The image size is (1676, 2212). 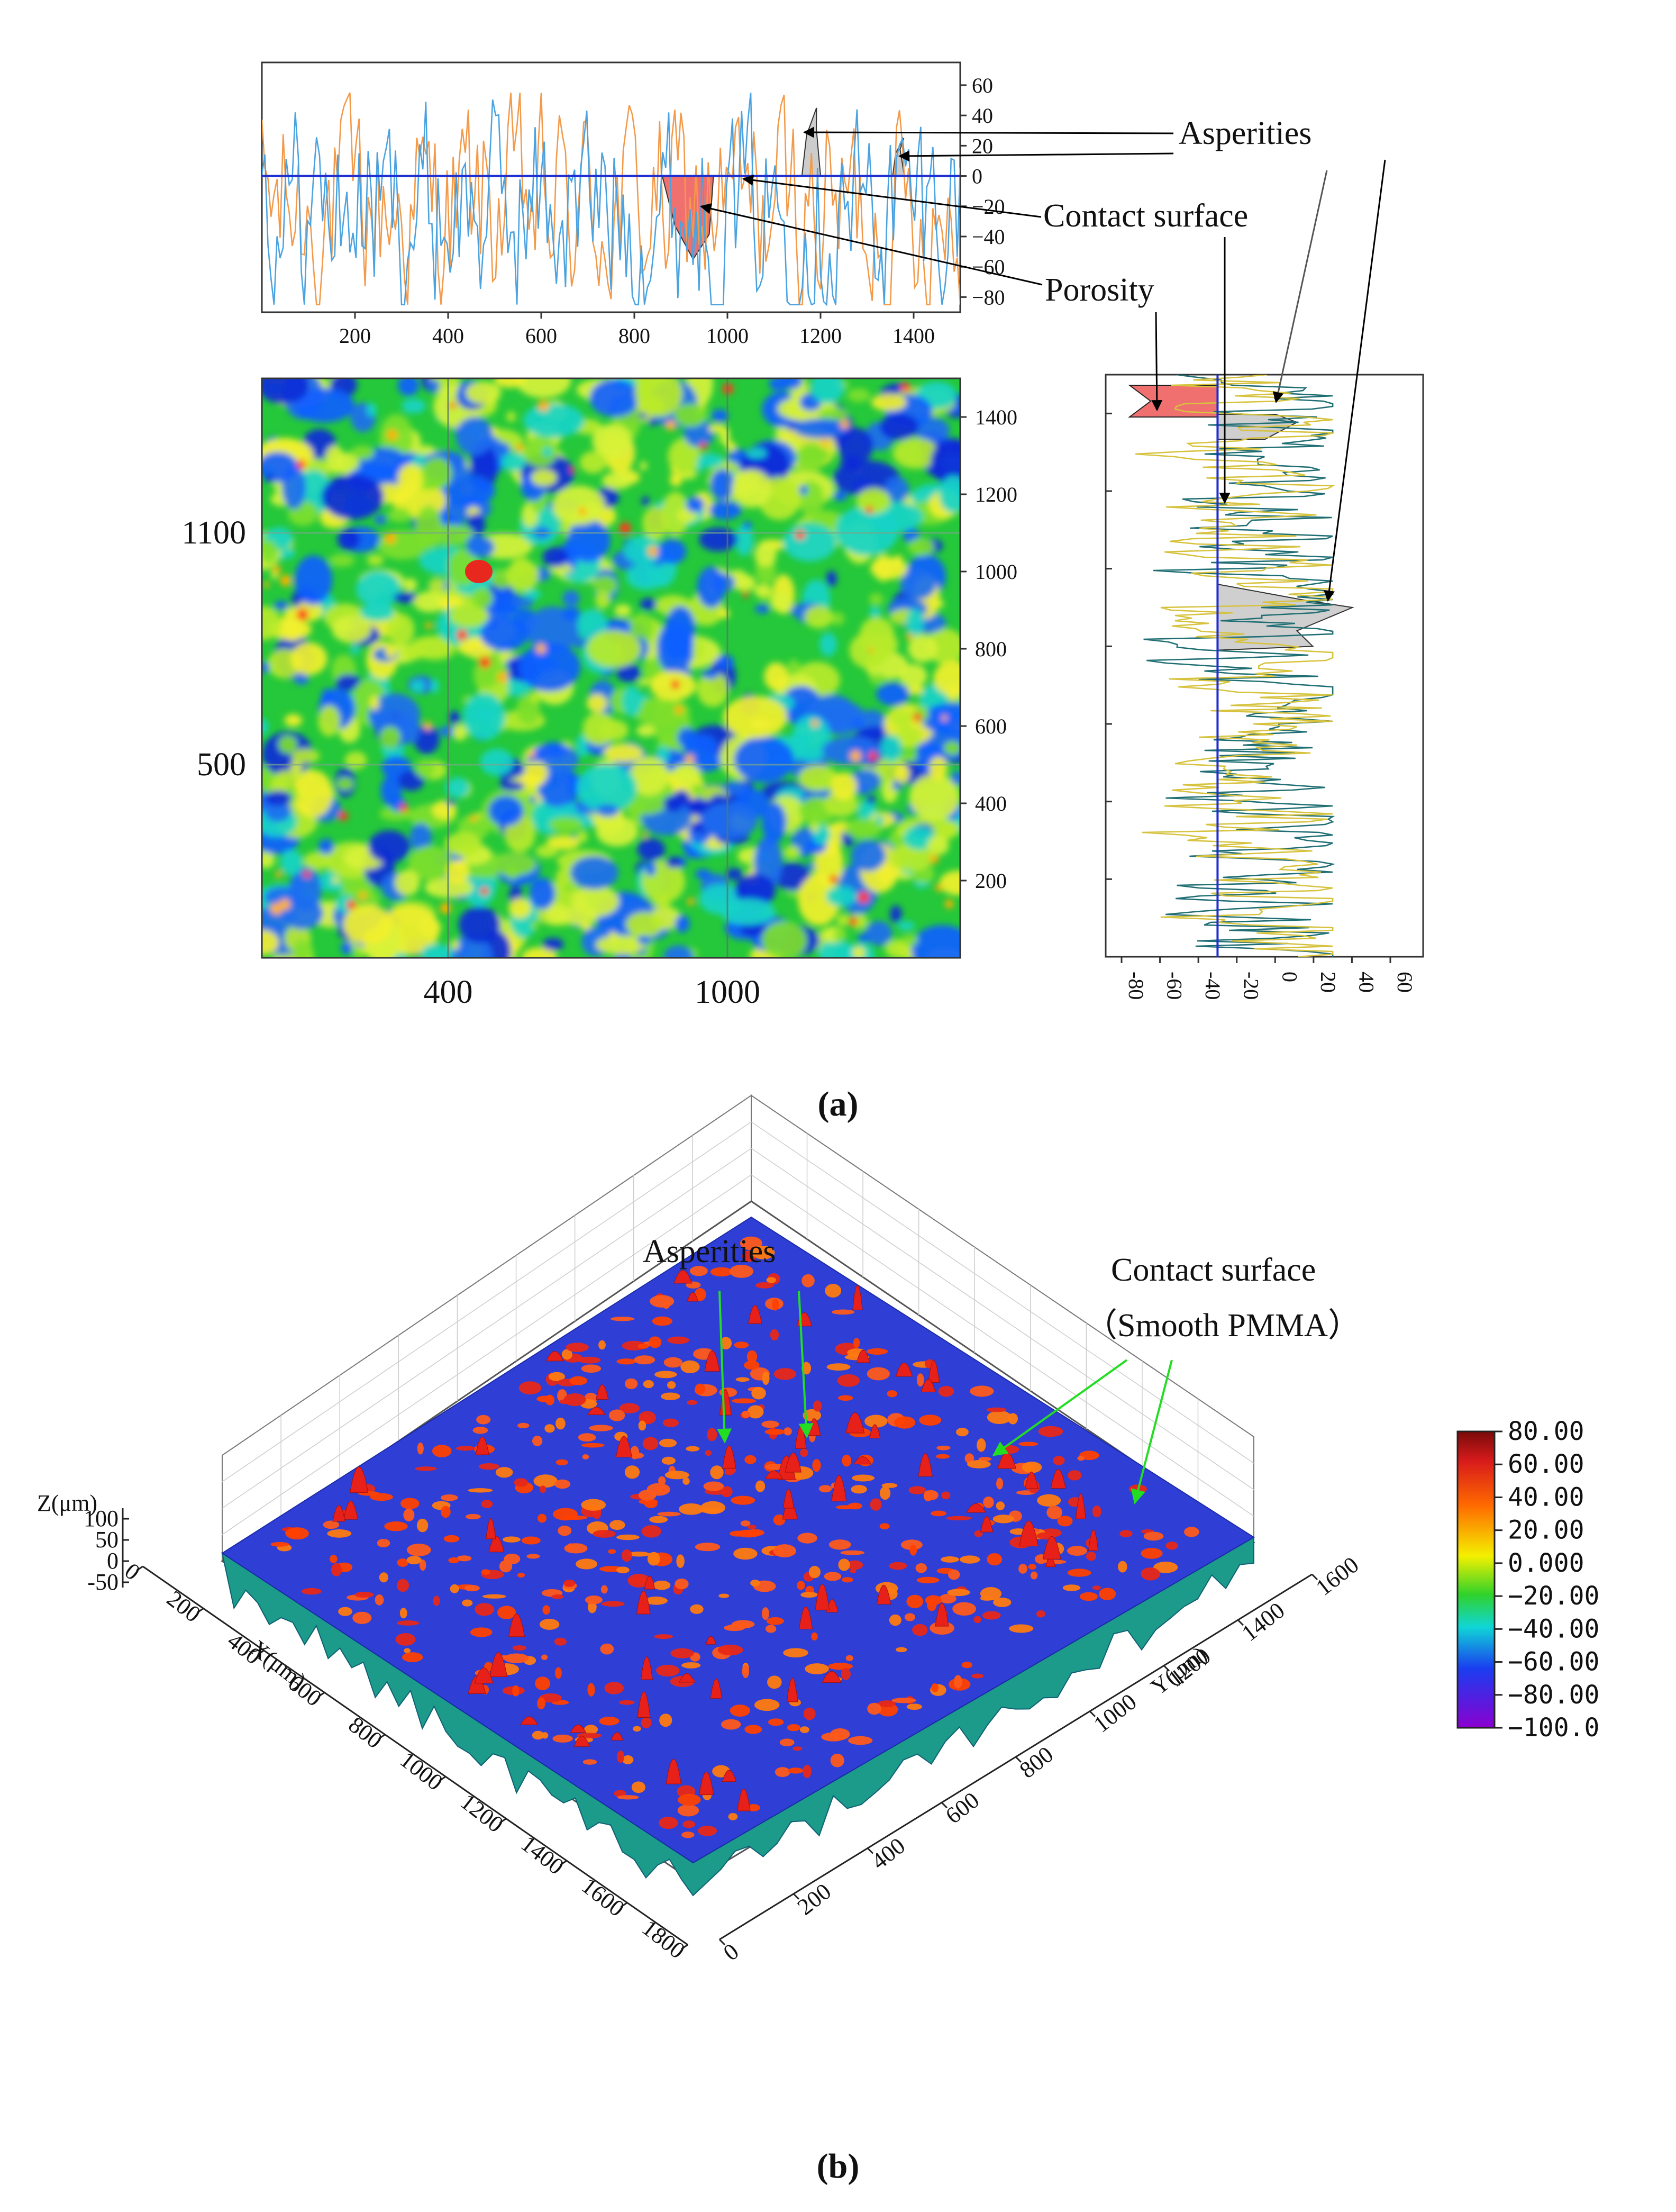 I want to click on arrow-contact-surface-top, so click(x=892, y=196).